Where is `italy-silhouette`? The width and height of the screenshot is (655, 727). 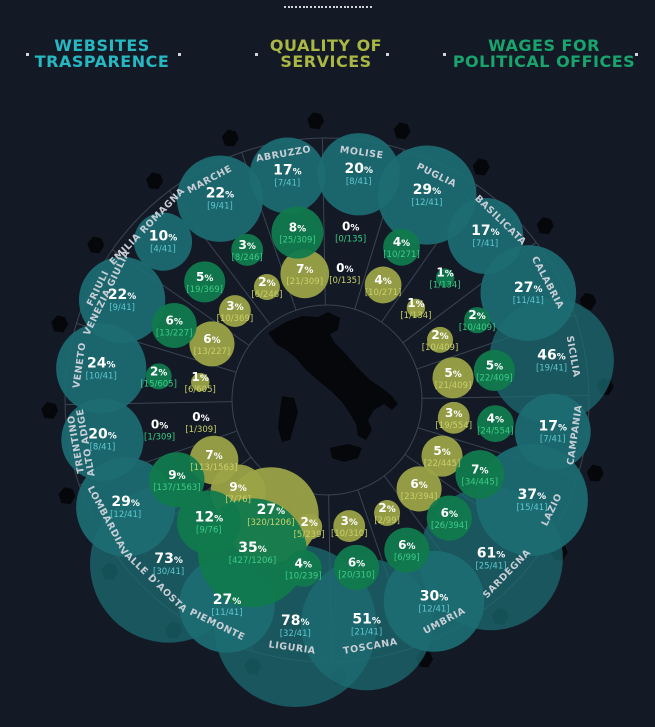 italy-silhouette is located at coordinates (333, 376).